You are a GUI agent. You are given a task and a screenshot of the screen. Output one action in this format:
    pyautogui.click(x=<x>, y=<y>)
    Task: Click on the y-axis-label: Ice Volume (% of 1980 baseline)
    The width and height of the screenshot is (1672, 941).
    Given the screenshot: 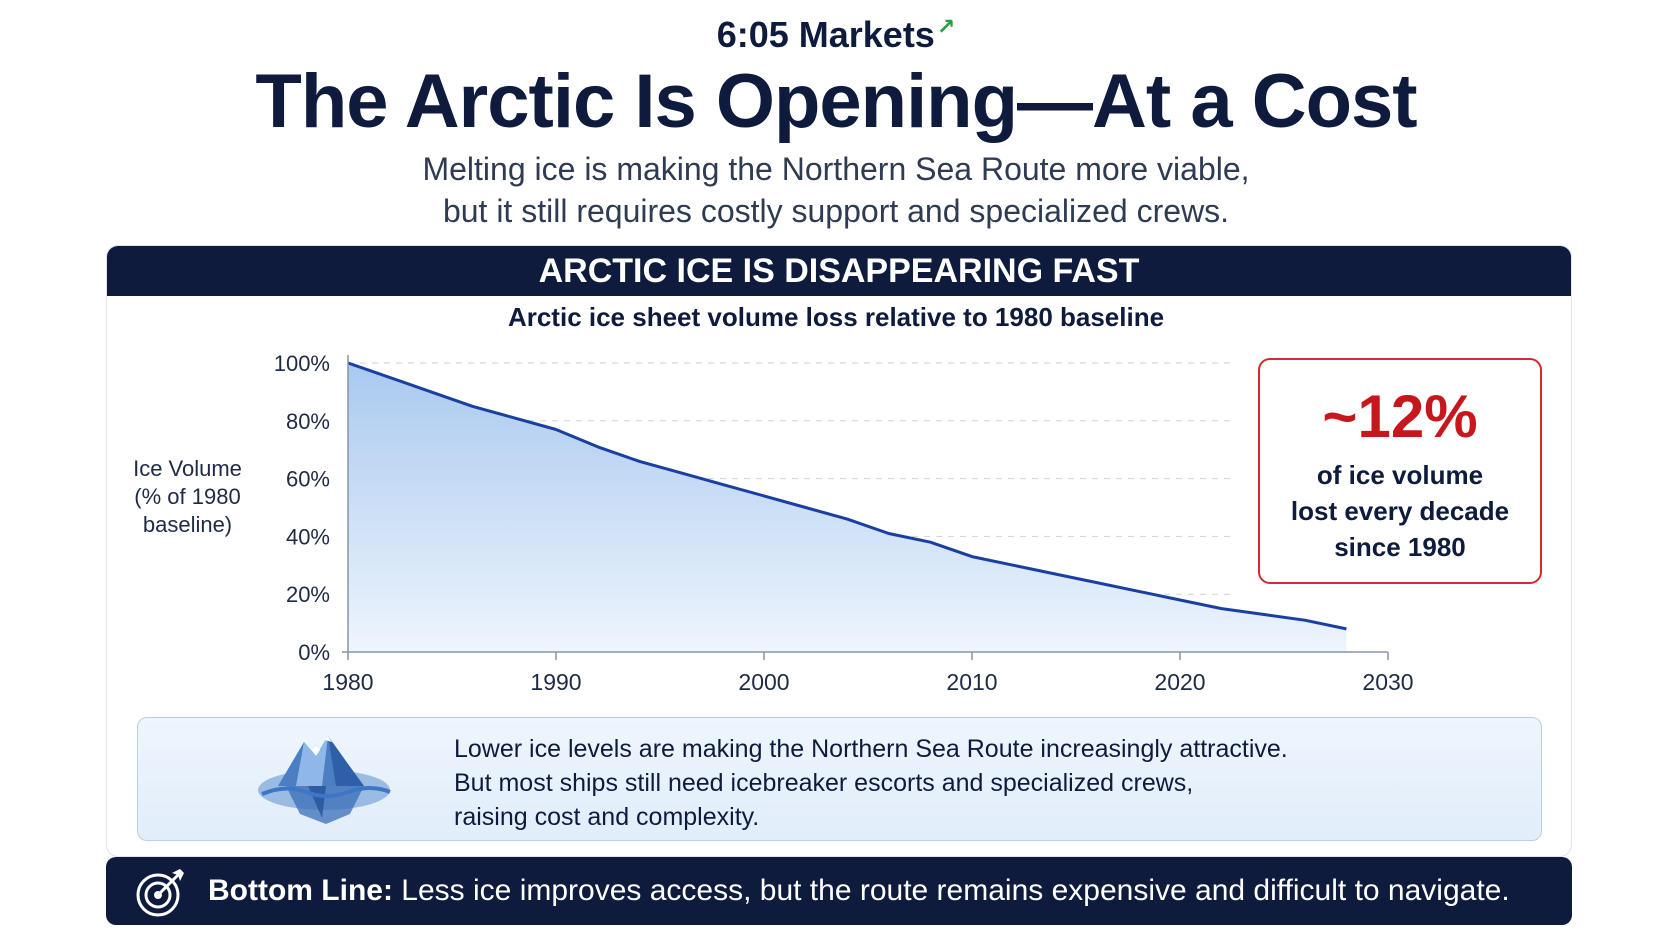 What is the action you would take?
    pyautogui.click(x=187, y=497)
    